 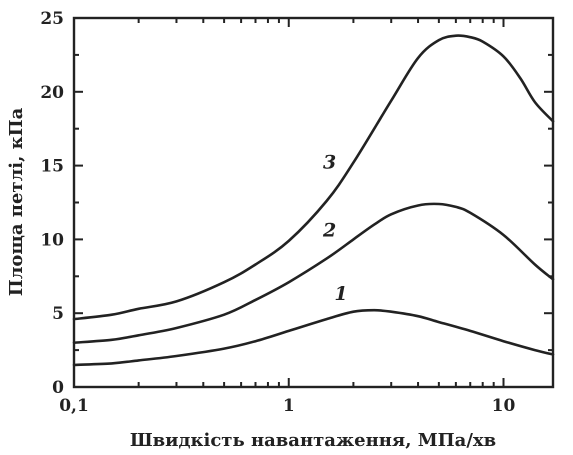 What do you see at coordinates (329, 230) in the screenshot?
I see `series-2-label: 2` at bounding box center [329, 230].